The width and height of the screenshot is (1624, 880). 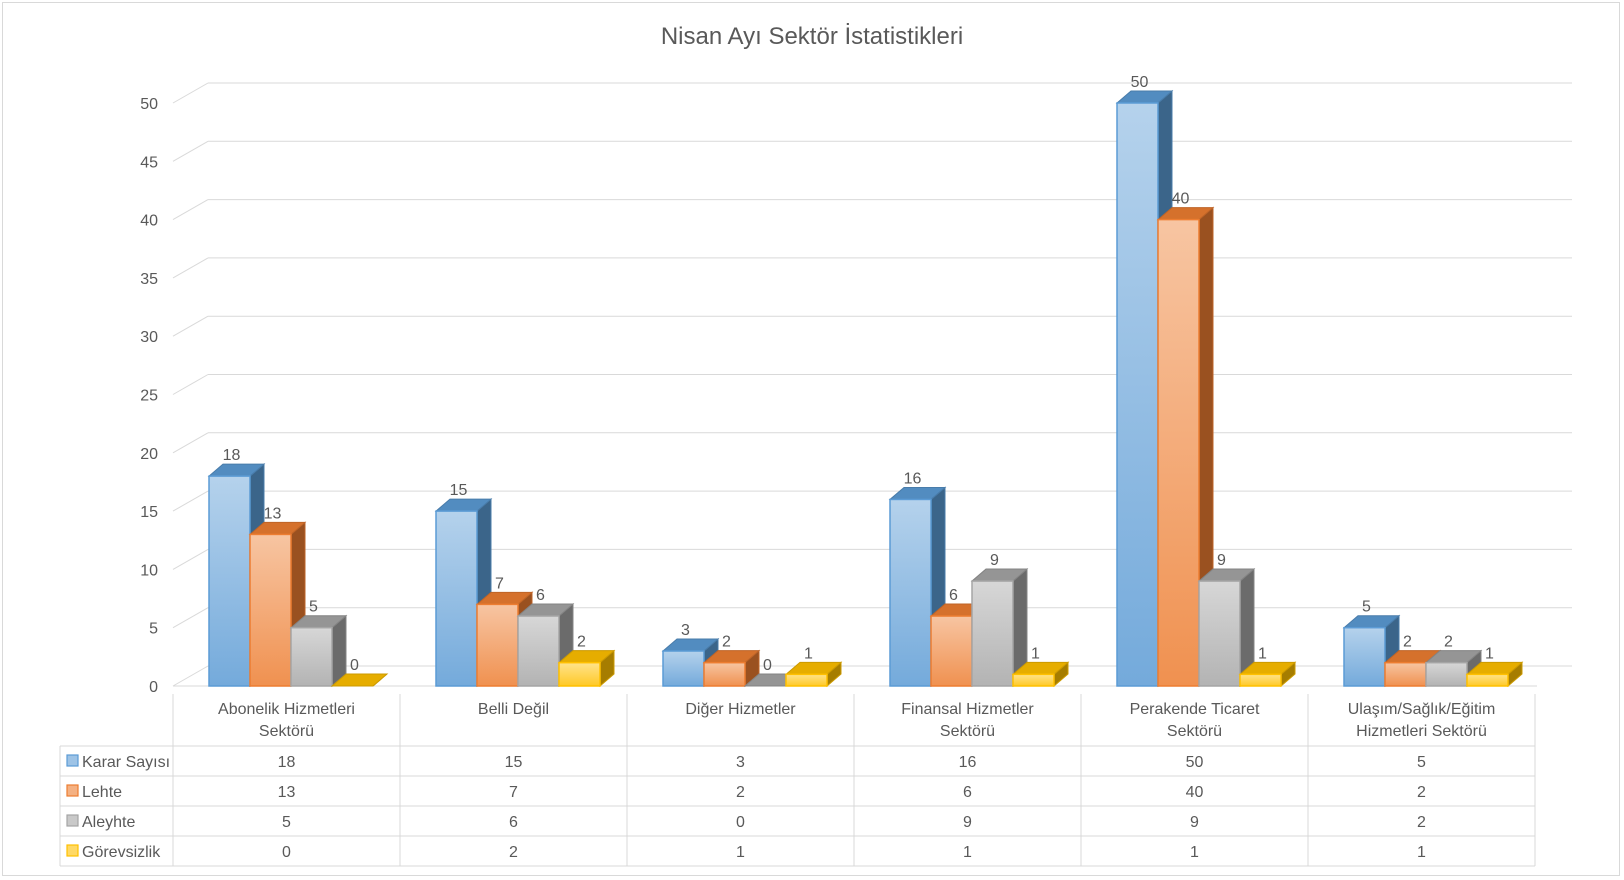 I want to click on table-cell: 16, so click(x=968, y=762).